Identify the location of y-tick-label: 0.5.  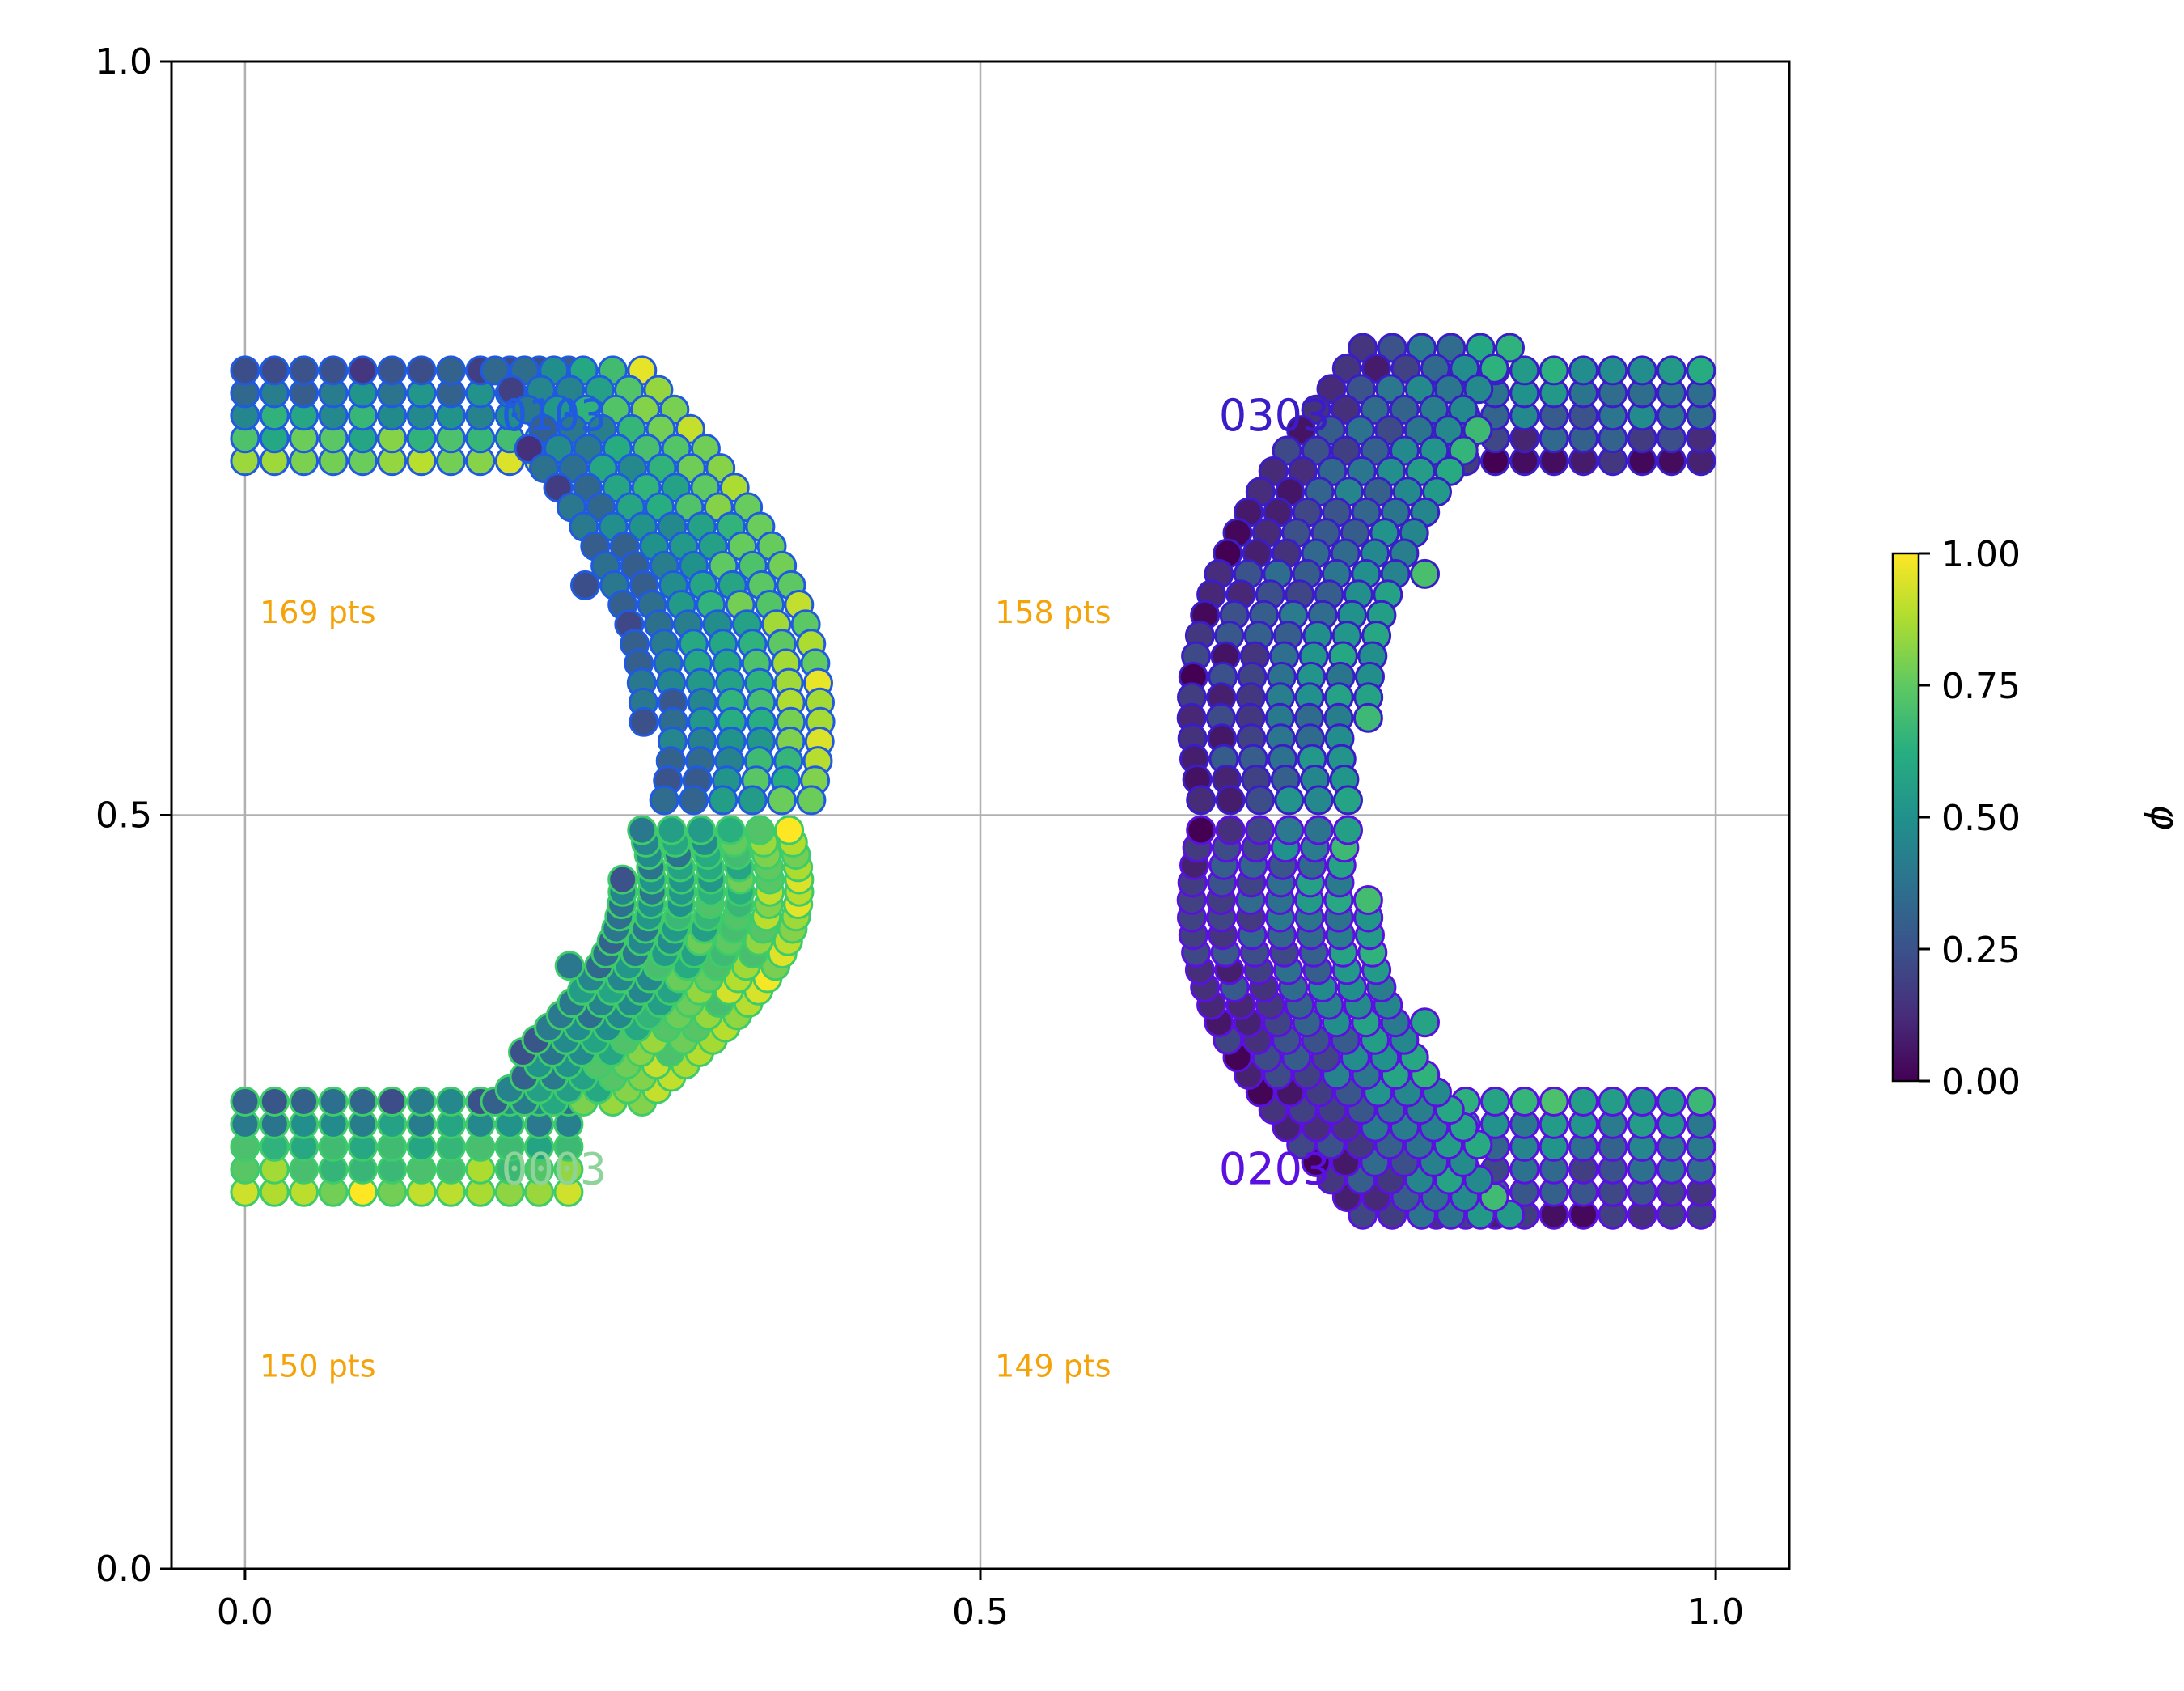
(124, 816).